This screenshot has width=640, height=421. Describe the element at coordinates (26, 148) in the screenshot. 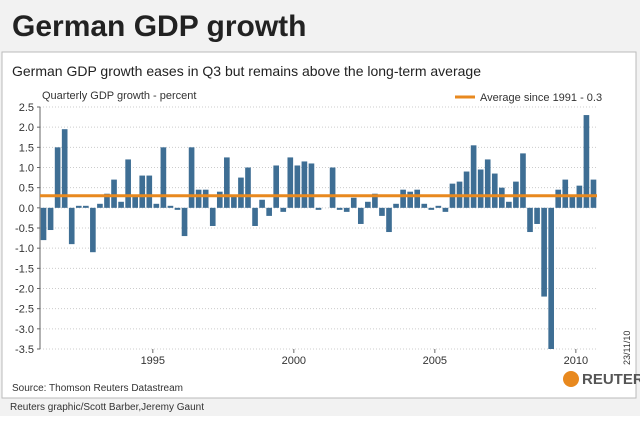

I see `y-tick-label: 1.5` at that location.